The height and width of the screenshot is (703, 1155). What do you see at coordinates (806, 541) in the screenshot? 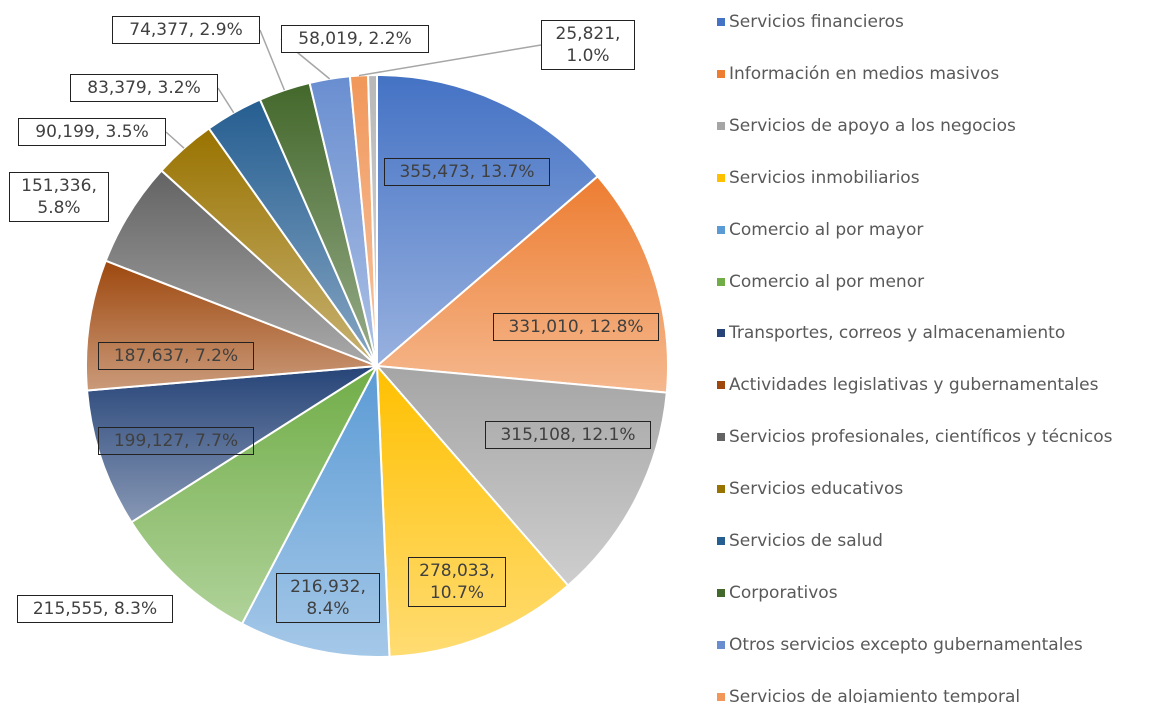
I see `legend-label: Servicios de salud` at bounding box center [806, 541].